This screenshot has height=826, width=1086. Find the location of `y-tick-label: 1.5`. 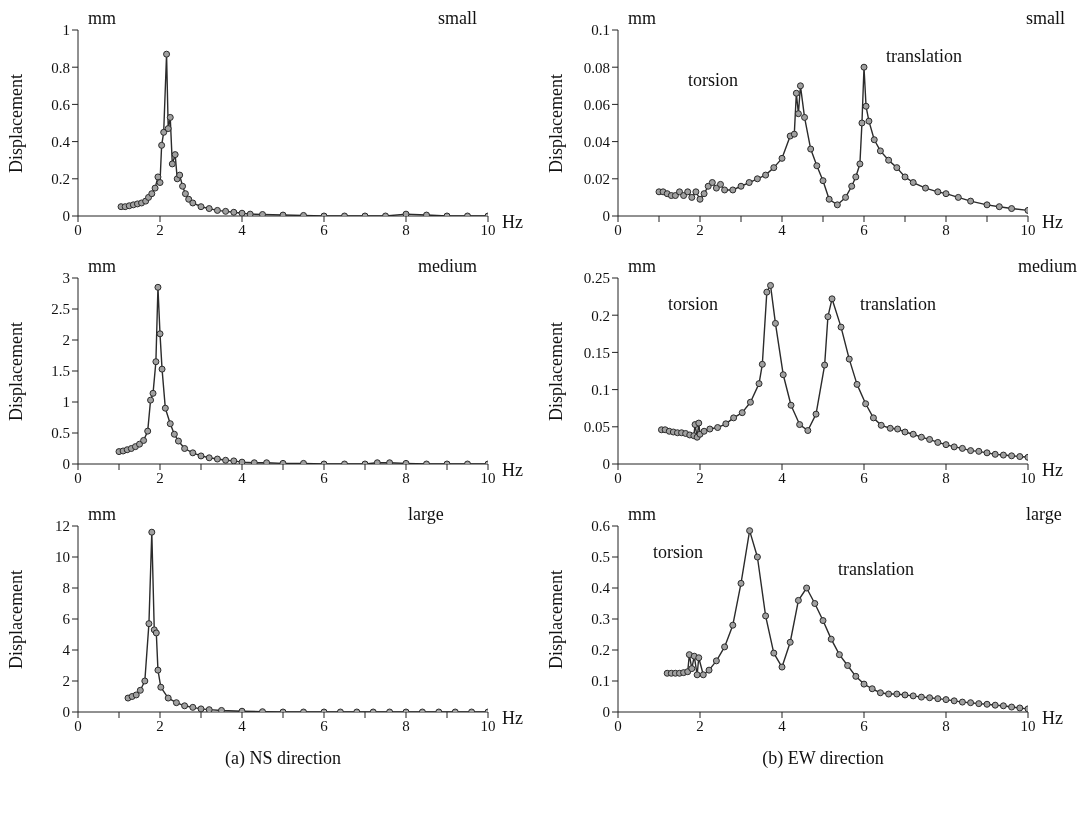

y-tick-label: 1.5 is located at coordinates (60, 371).